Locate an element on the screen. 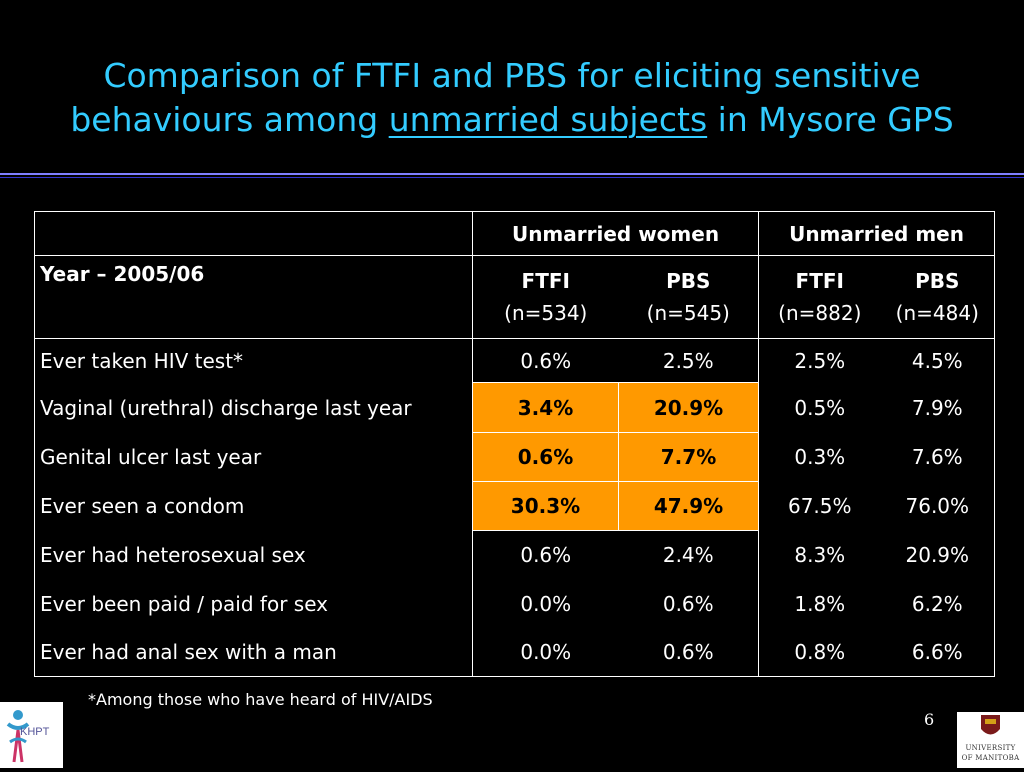  table-row: Ever seen a condom 30.3% 47.9% 67.5% 76.0% is located at coordinates (515, 506).